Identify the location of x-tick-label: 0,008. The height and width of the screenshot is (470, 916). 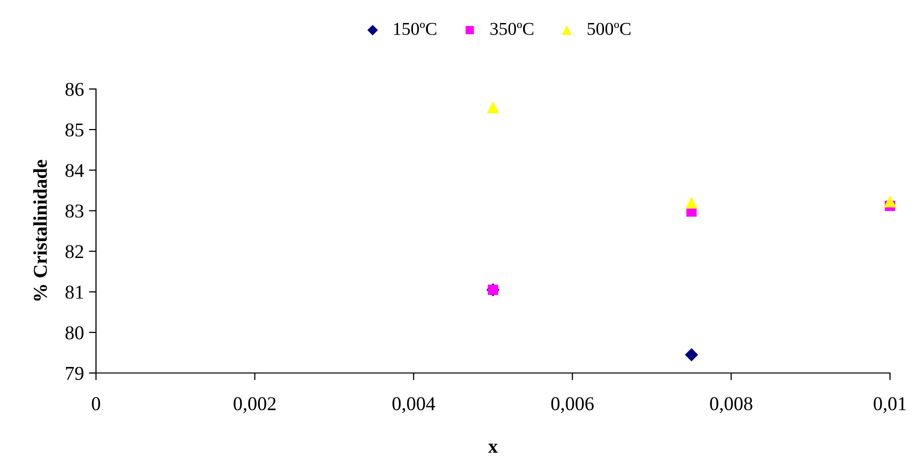
(731, 405).